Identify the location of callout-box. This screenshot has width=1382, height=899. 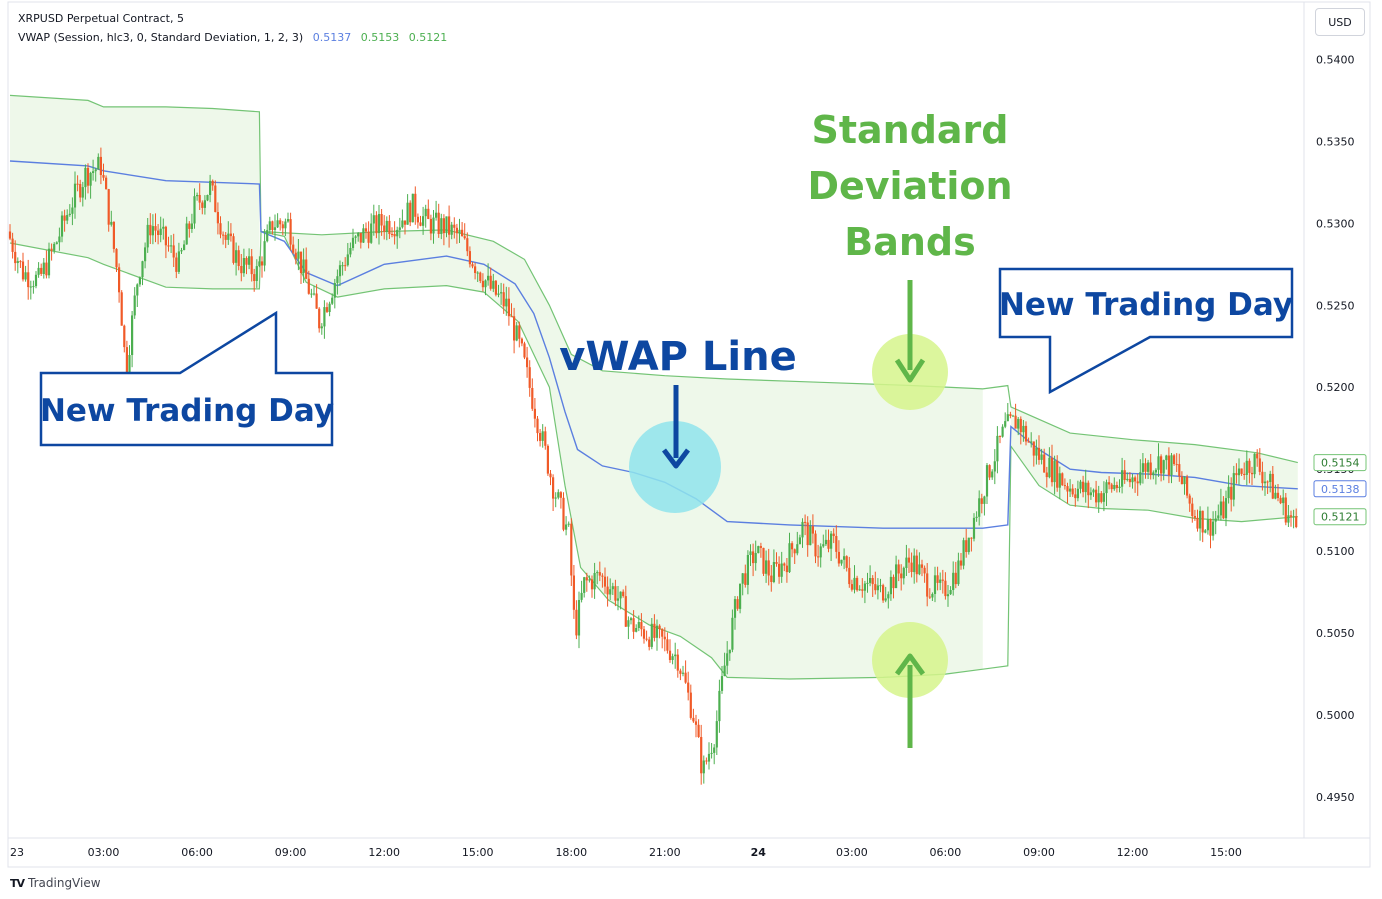
(1146, 331).